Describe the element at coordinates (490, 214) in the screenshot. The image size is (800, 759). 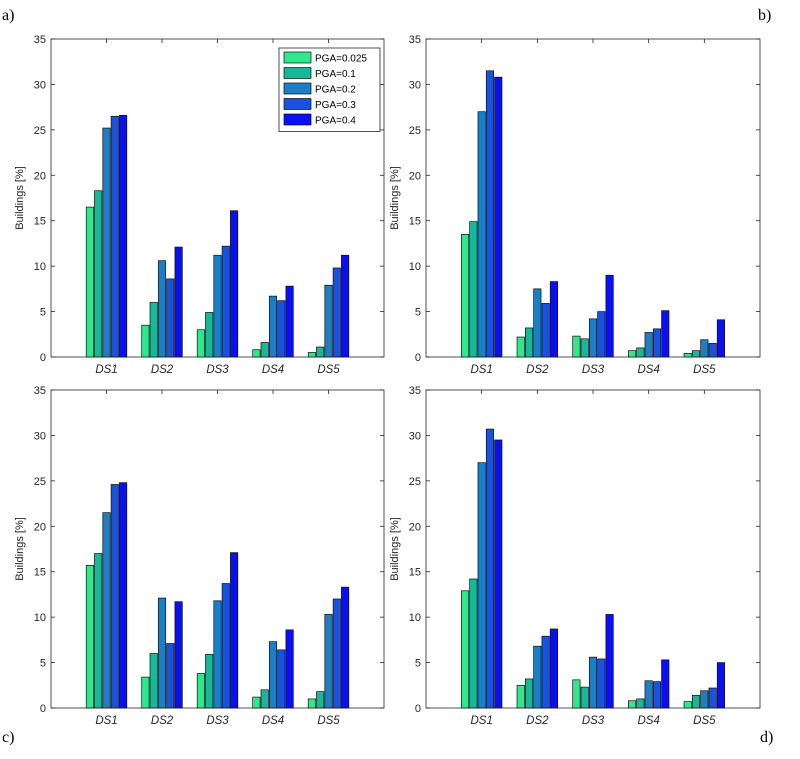
I see `bar-b-PGA=0.3-DS1` at that location.